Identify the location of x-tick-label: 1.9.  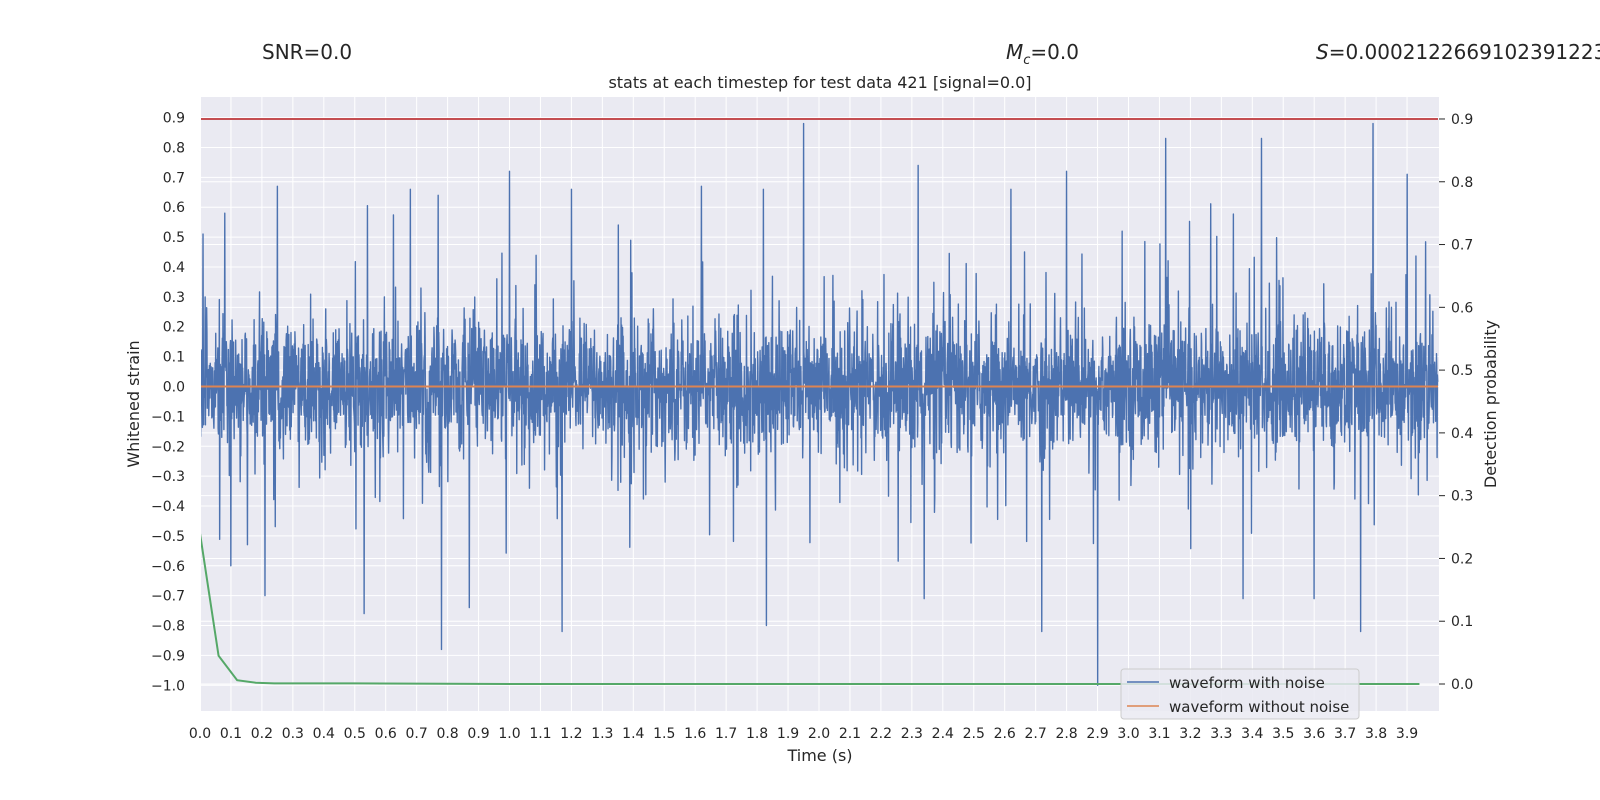
(788, 734).